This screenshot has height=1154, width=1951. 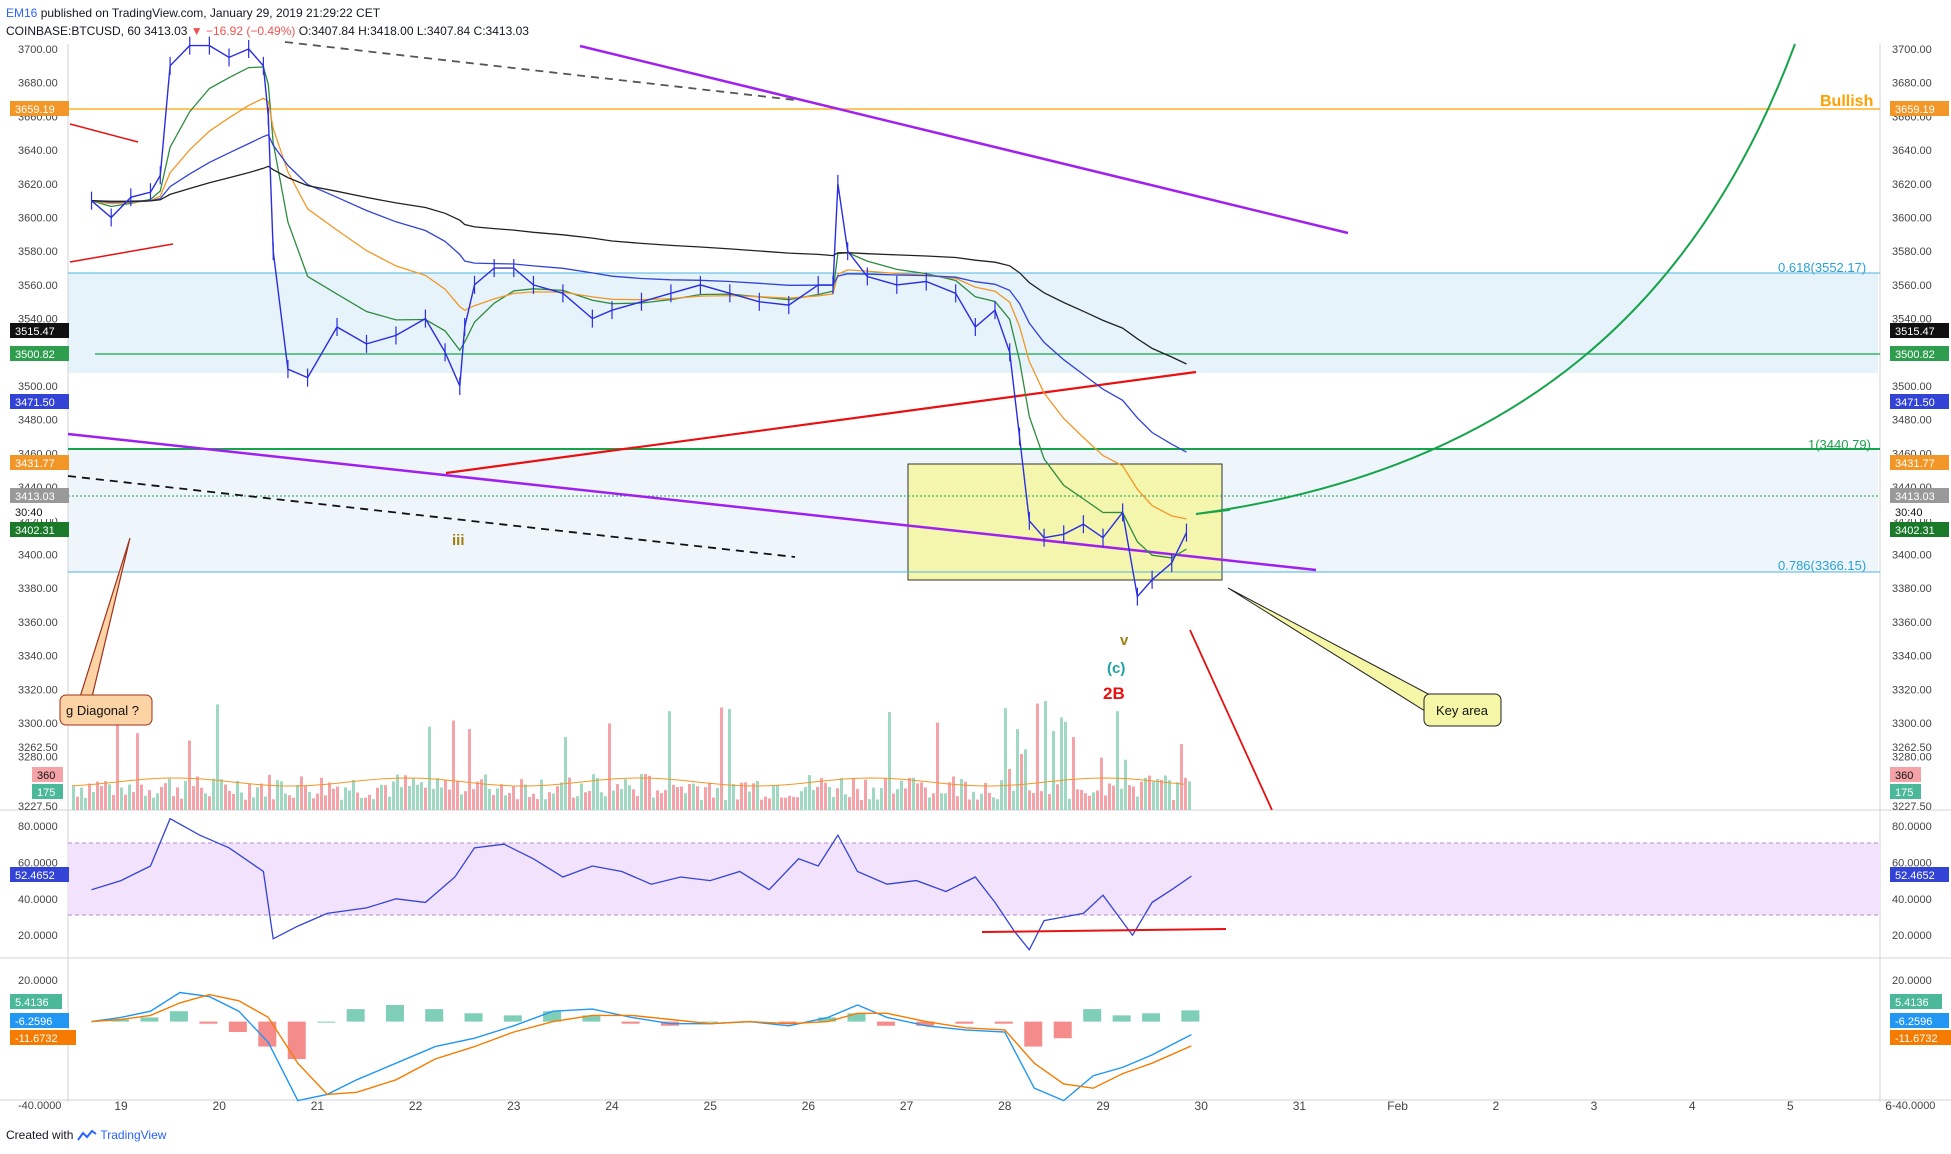 What do you see at coordinates (1915, 403) in the screenshot?
I see `price-badge-right: 3471.50` at bounding box center [1915, 403].